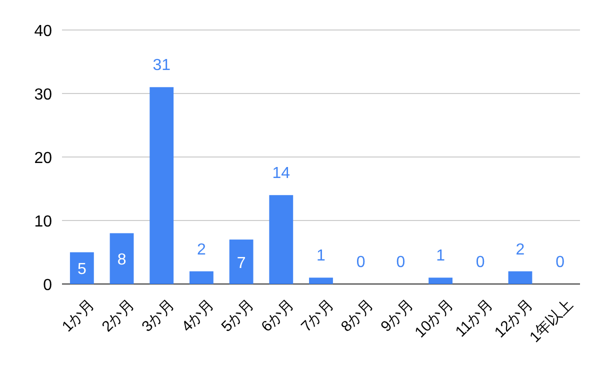 This screenshot has height=371, width=600. What do you see at coordinates (158, 316) in the screenshot?
I see `x-tick-label: 3か月` at bounding box center [158, 316].